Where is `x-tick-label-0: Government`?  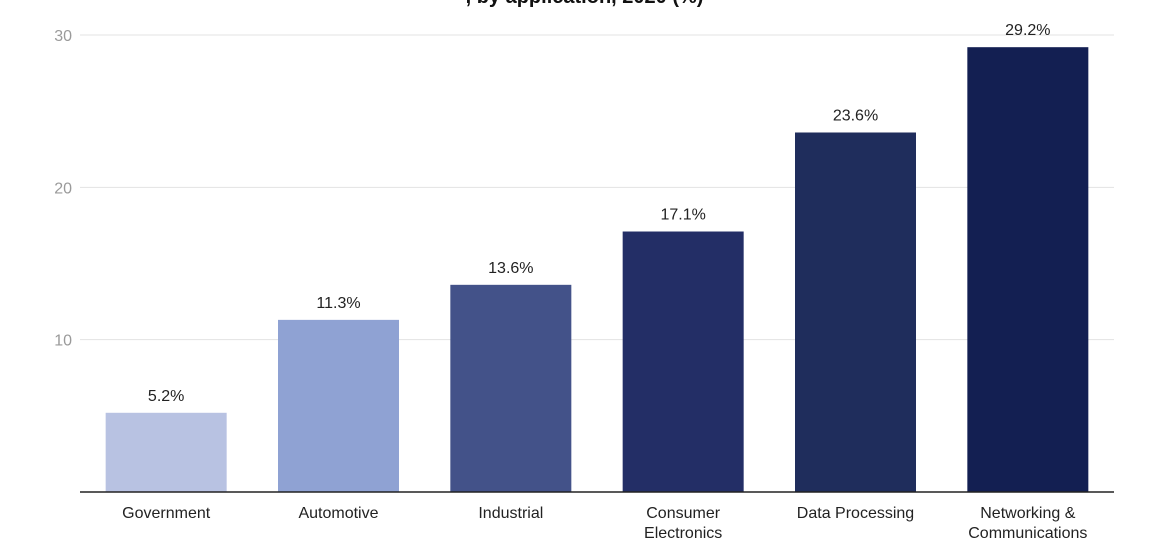 x-tick-label-0: Government is located at coordinates (166, 513).